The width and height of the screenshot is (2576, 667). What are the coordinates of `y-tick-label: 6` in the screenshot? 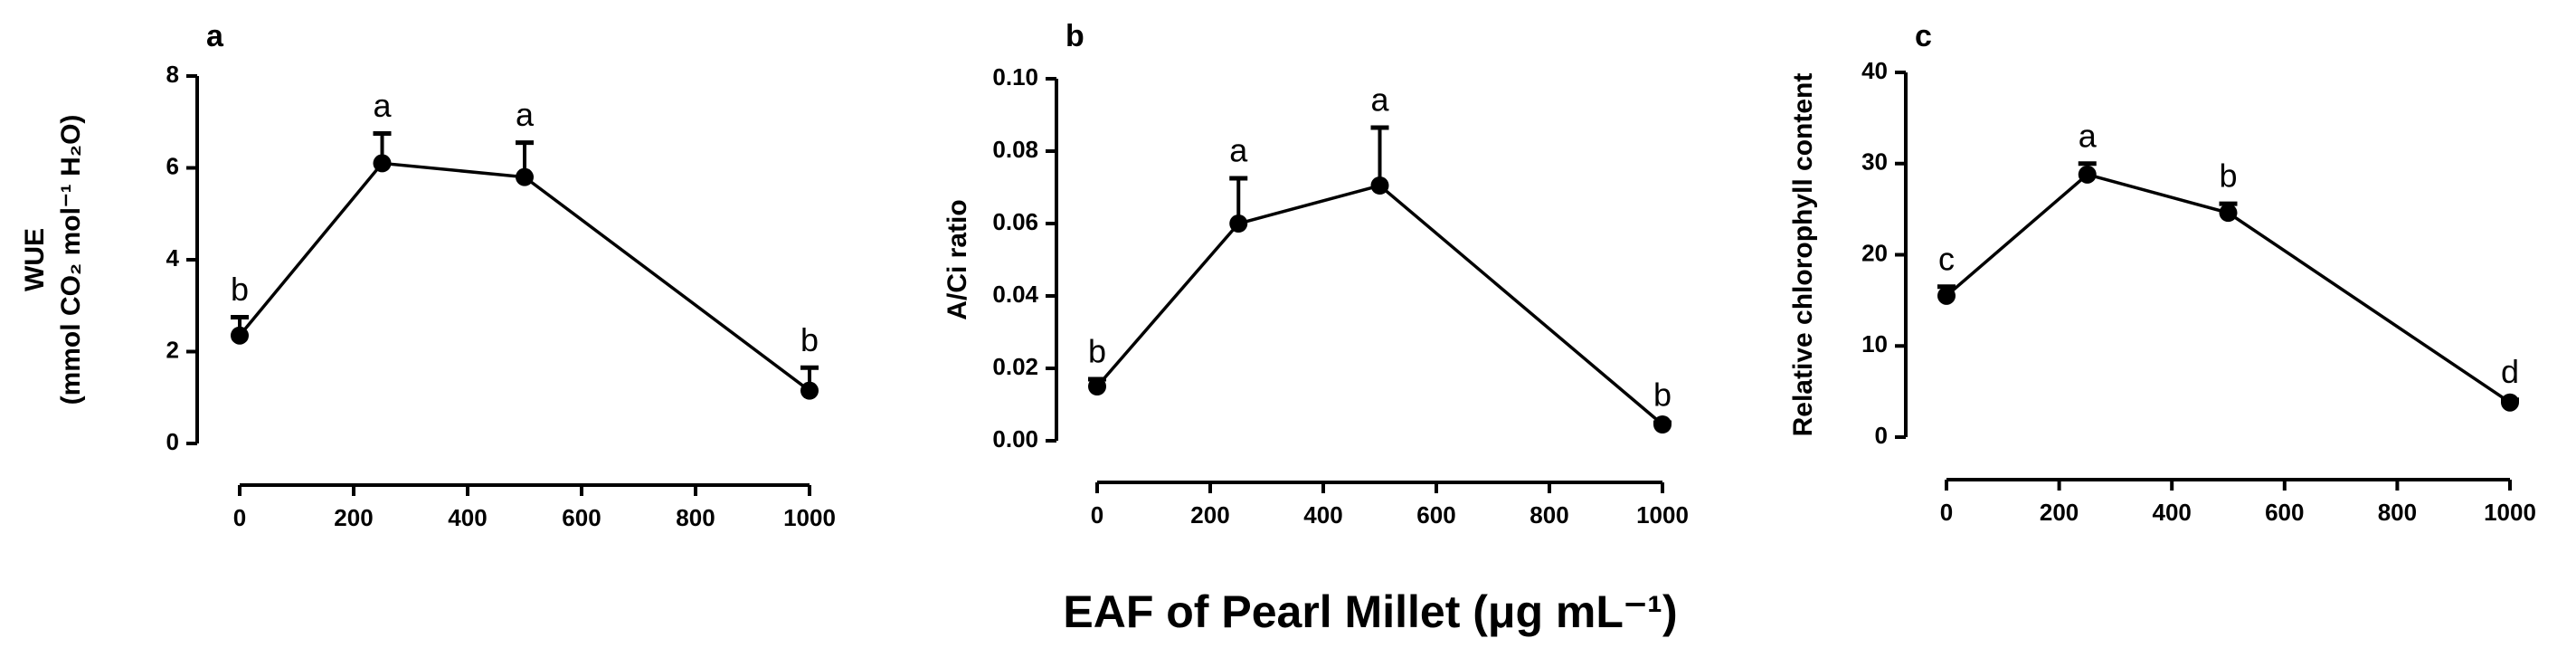 It's located at (172, 165).